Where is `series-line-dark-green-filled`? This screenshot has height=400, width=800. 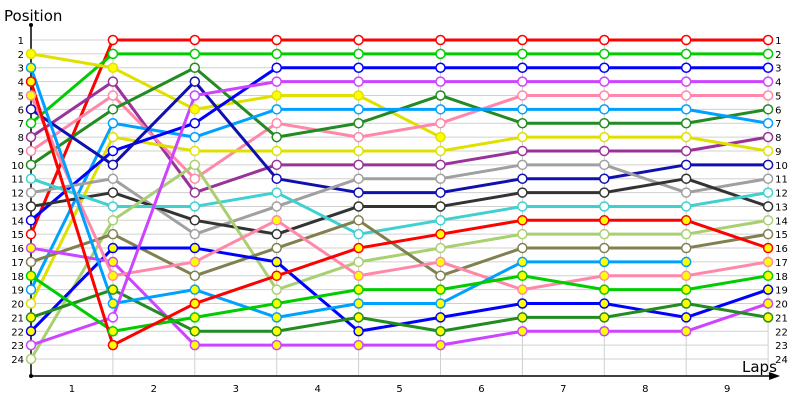 series-line-dark-green-filled is located at coordinates (399, 310).